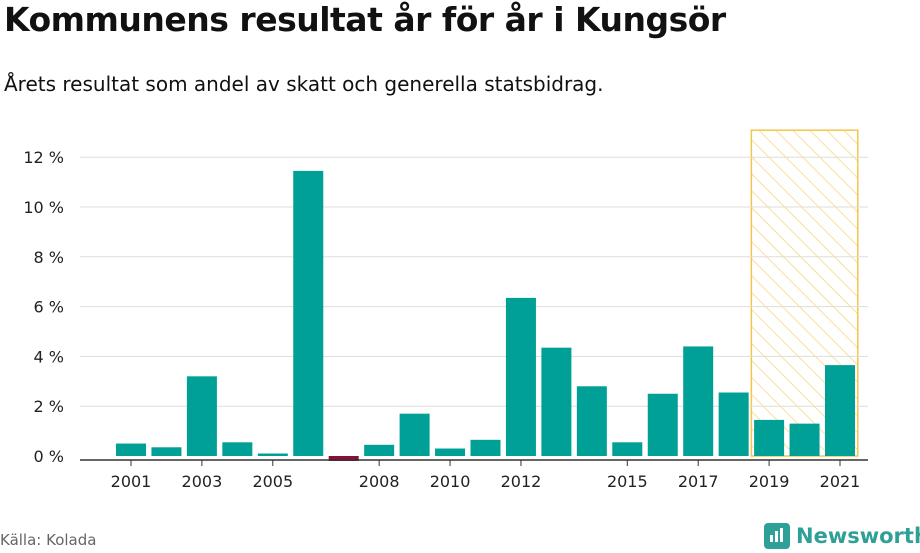  What do you see at coordinates (379, 450) in the screenshot?
I see `bar-2008` at bounding box center [379, 450].